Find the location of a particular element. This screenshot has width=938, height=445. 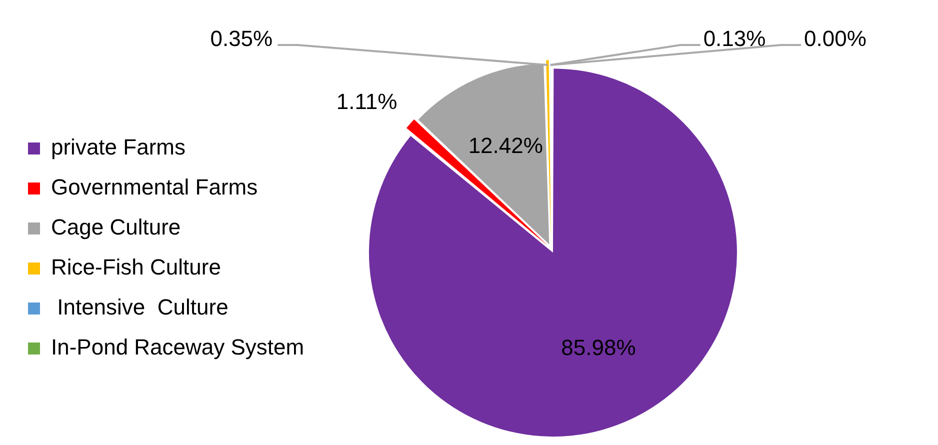

data-label: 12.42% is located at coordinates (505, 145).